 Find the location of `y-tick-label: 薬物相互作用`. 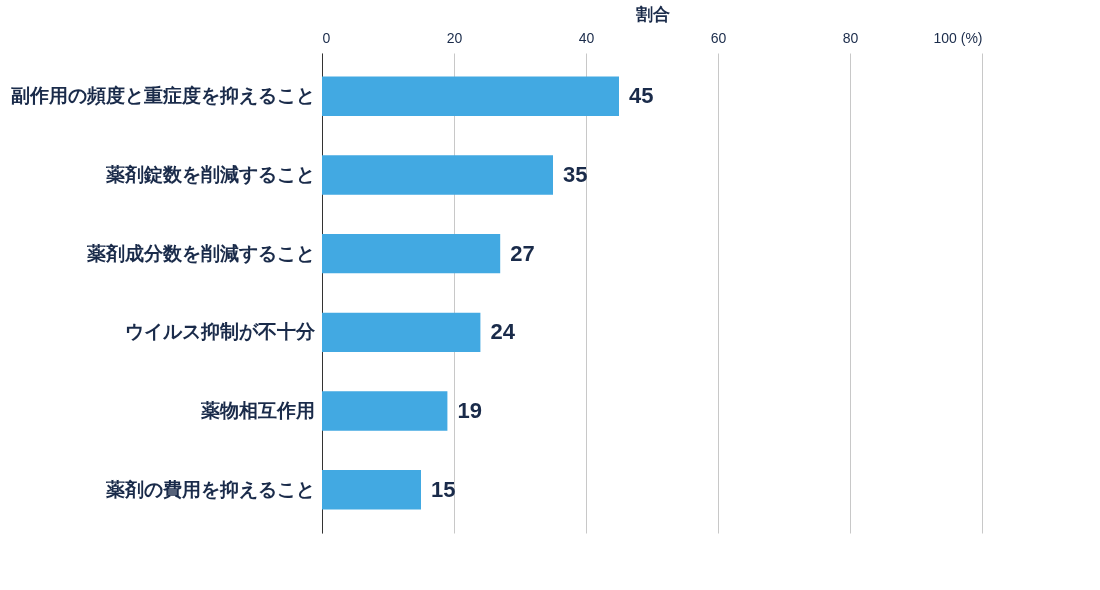

y-tick-label: 薬物相互作用 is located at coordinates (257, 411).